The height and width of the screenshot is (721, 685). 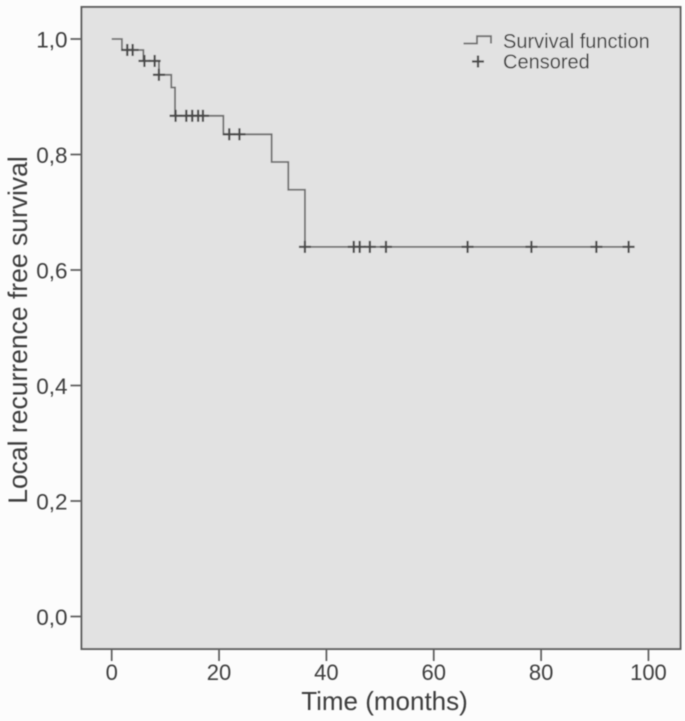 What do you see at coordinates (546, 63) in the screenshot?
I see `legend-label-censored: Censored` at bounding box center [546, 63].